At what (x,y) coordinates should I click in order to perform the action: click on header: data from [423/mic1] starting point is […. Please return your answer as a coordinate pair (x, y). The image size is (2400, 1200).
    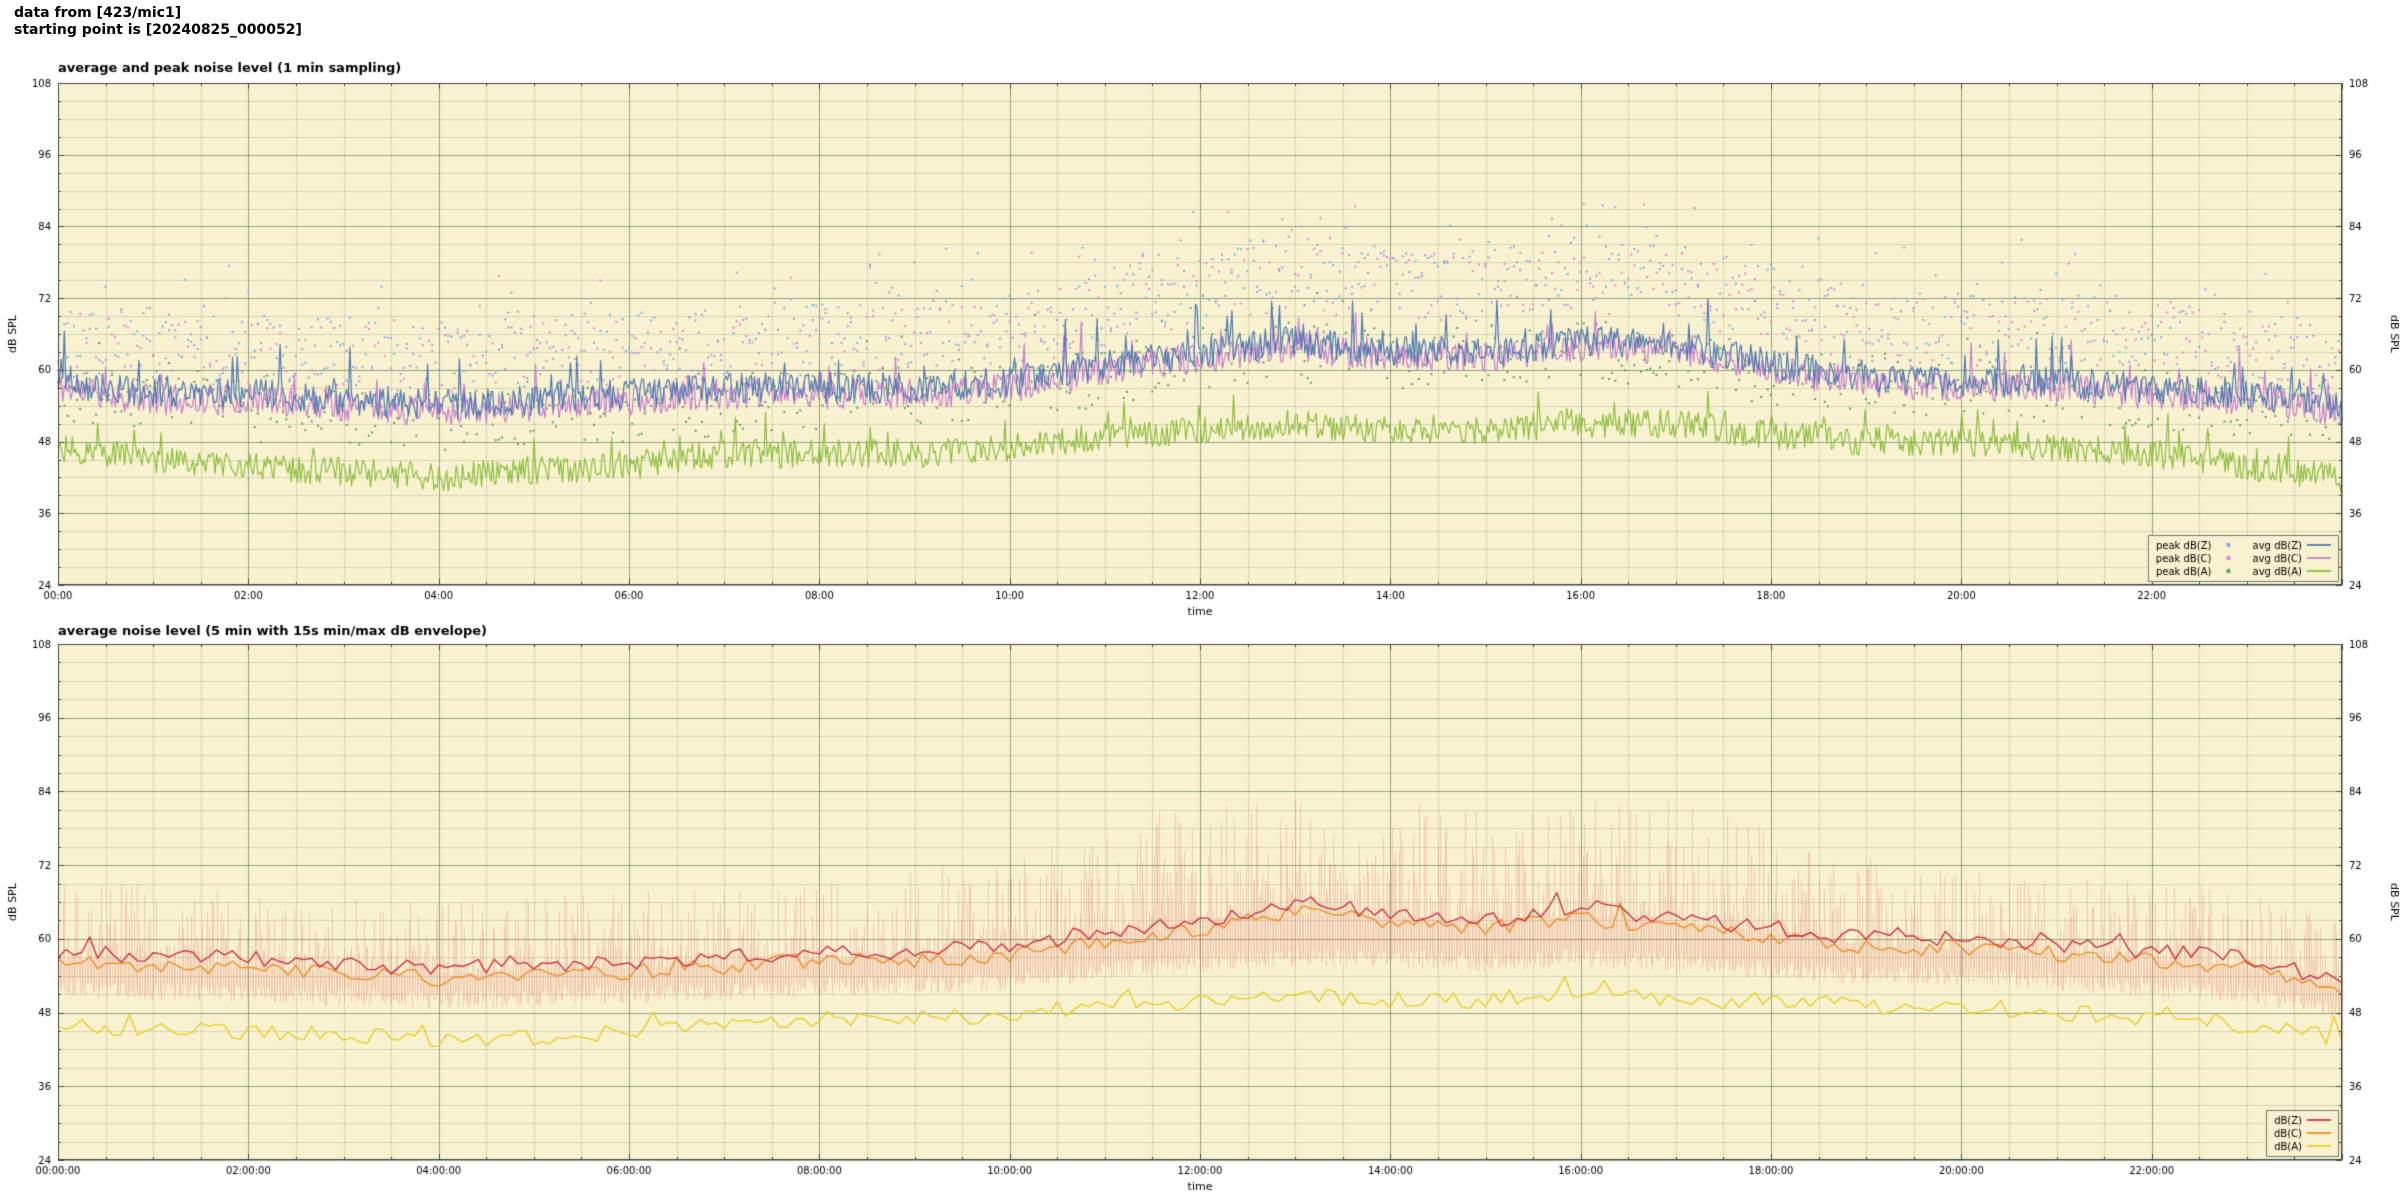
    Looking at the image, I should click on (158, 22).